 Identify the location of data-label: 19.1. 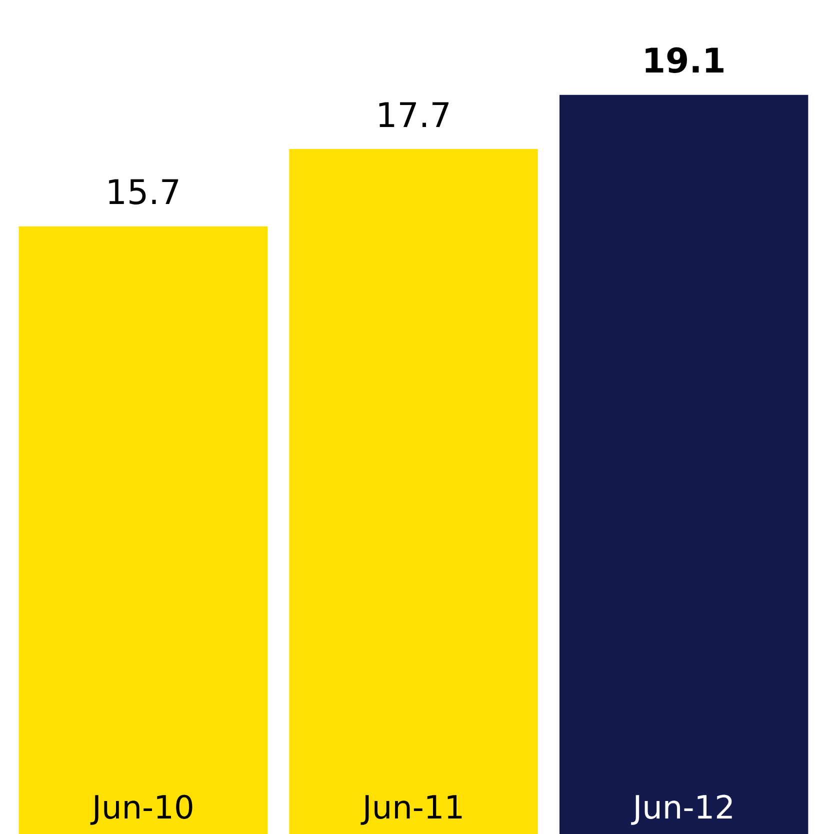
(684, 62).